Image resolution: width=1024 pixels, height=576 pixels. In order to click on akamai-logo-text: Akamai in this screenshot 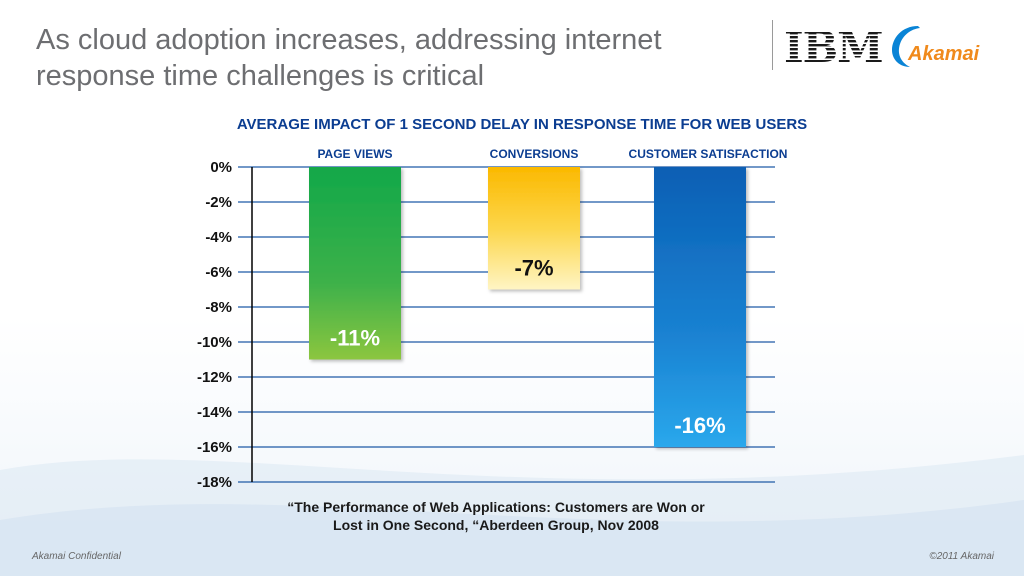, I will do `click(943, 54)`.